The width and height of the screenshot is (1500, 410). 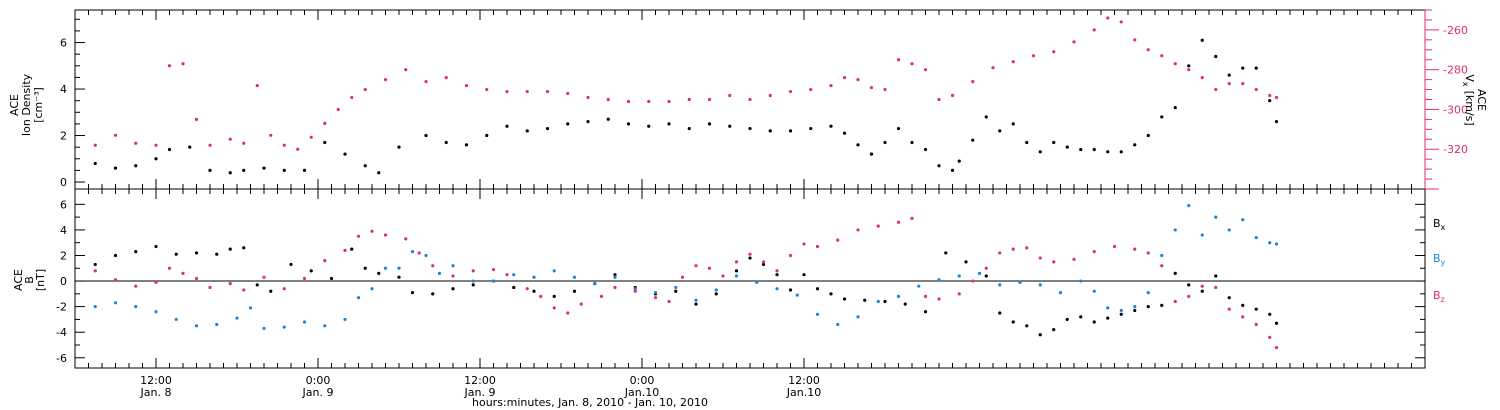 What do you see at coordinates (40, 280) in the screenshot?
I see `bottom-left-axis-unit: [nT]` at bounding box center [40, 280].